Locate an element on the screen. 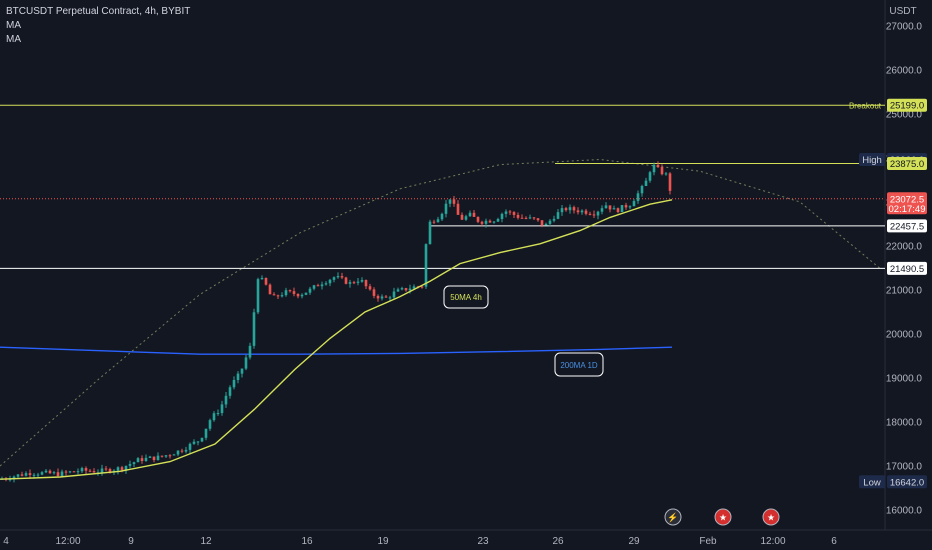 The height and width of the screenshot is (550, 932). x-tick-label: 16 is located at coordinates (307, 541).